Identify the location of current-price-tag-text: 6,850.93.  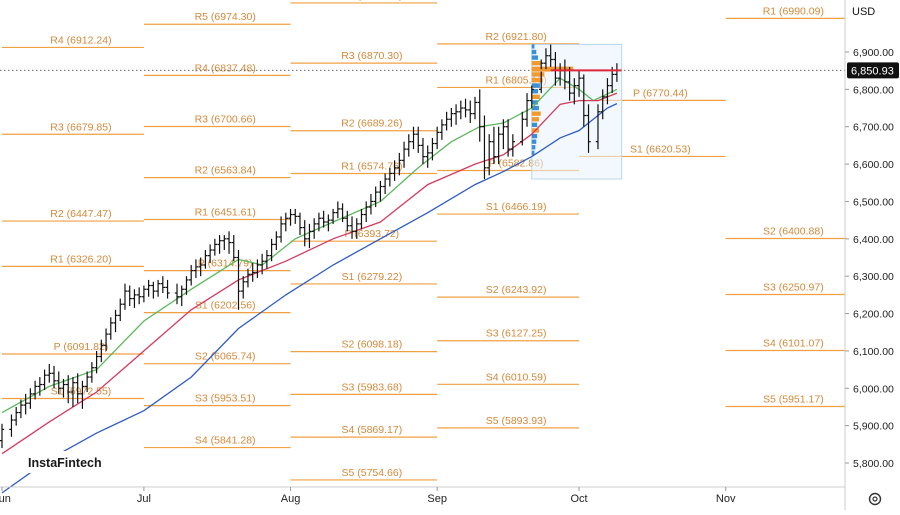
(872, 71).